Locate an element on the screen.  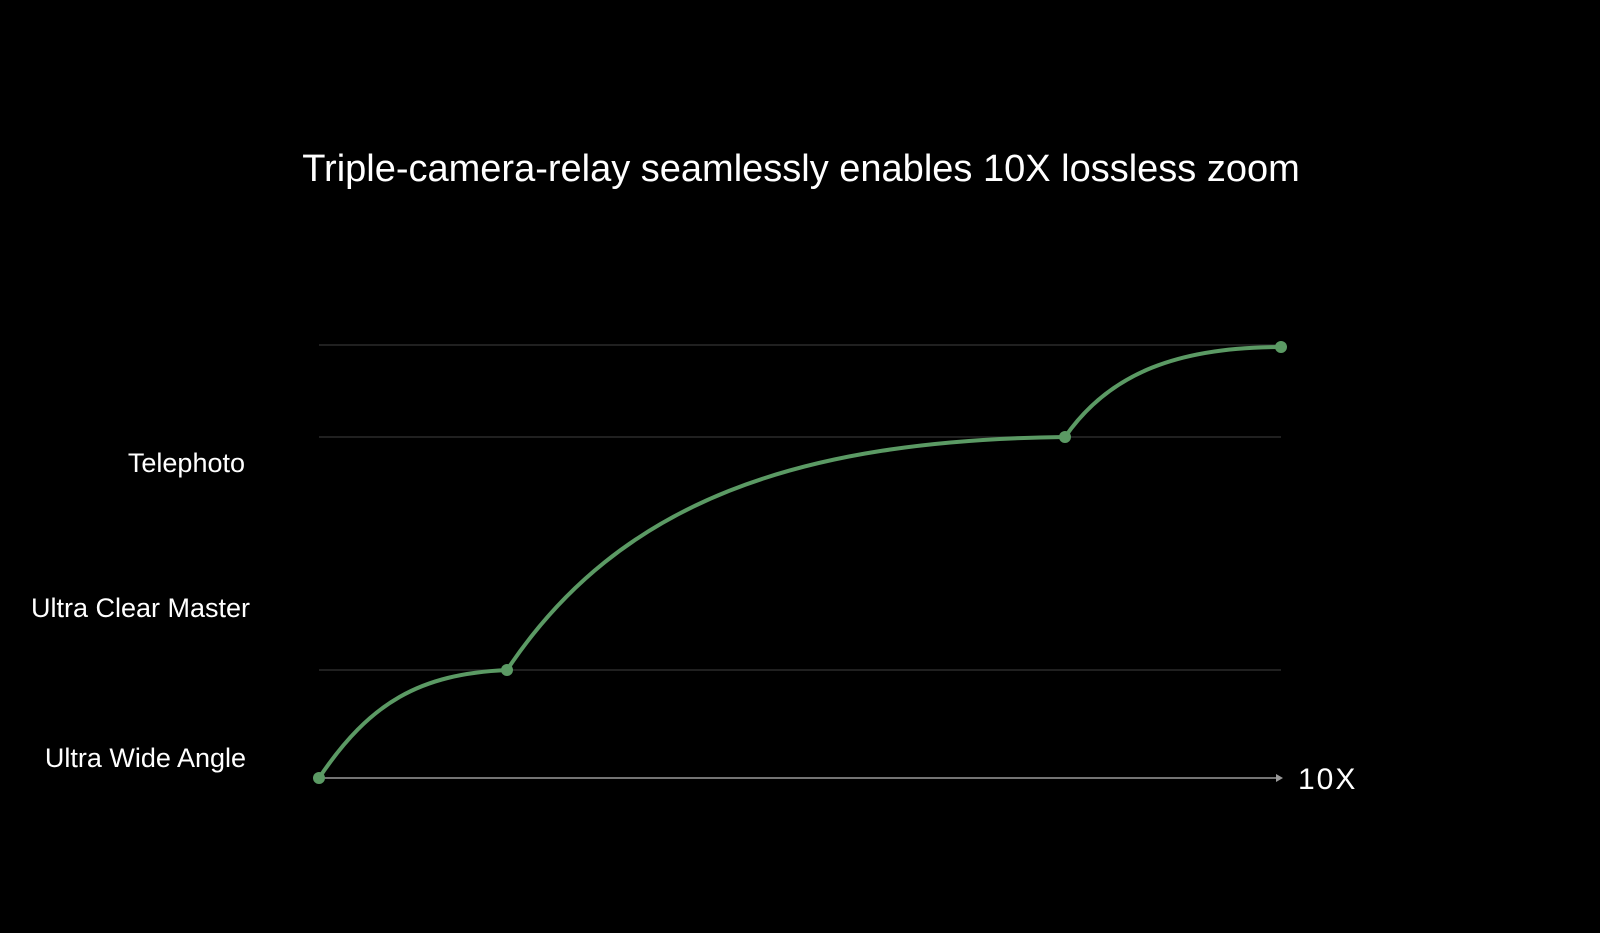
level-label: Ultra Wide Angle is located at coordinates (145, 758).